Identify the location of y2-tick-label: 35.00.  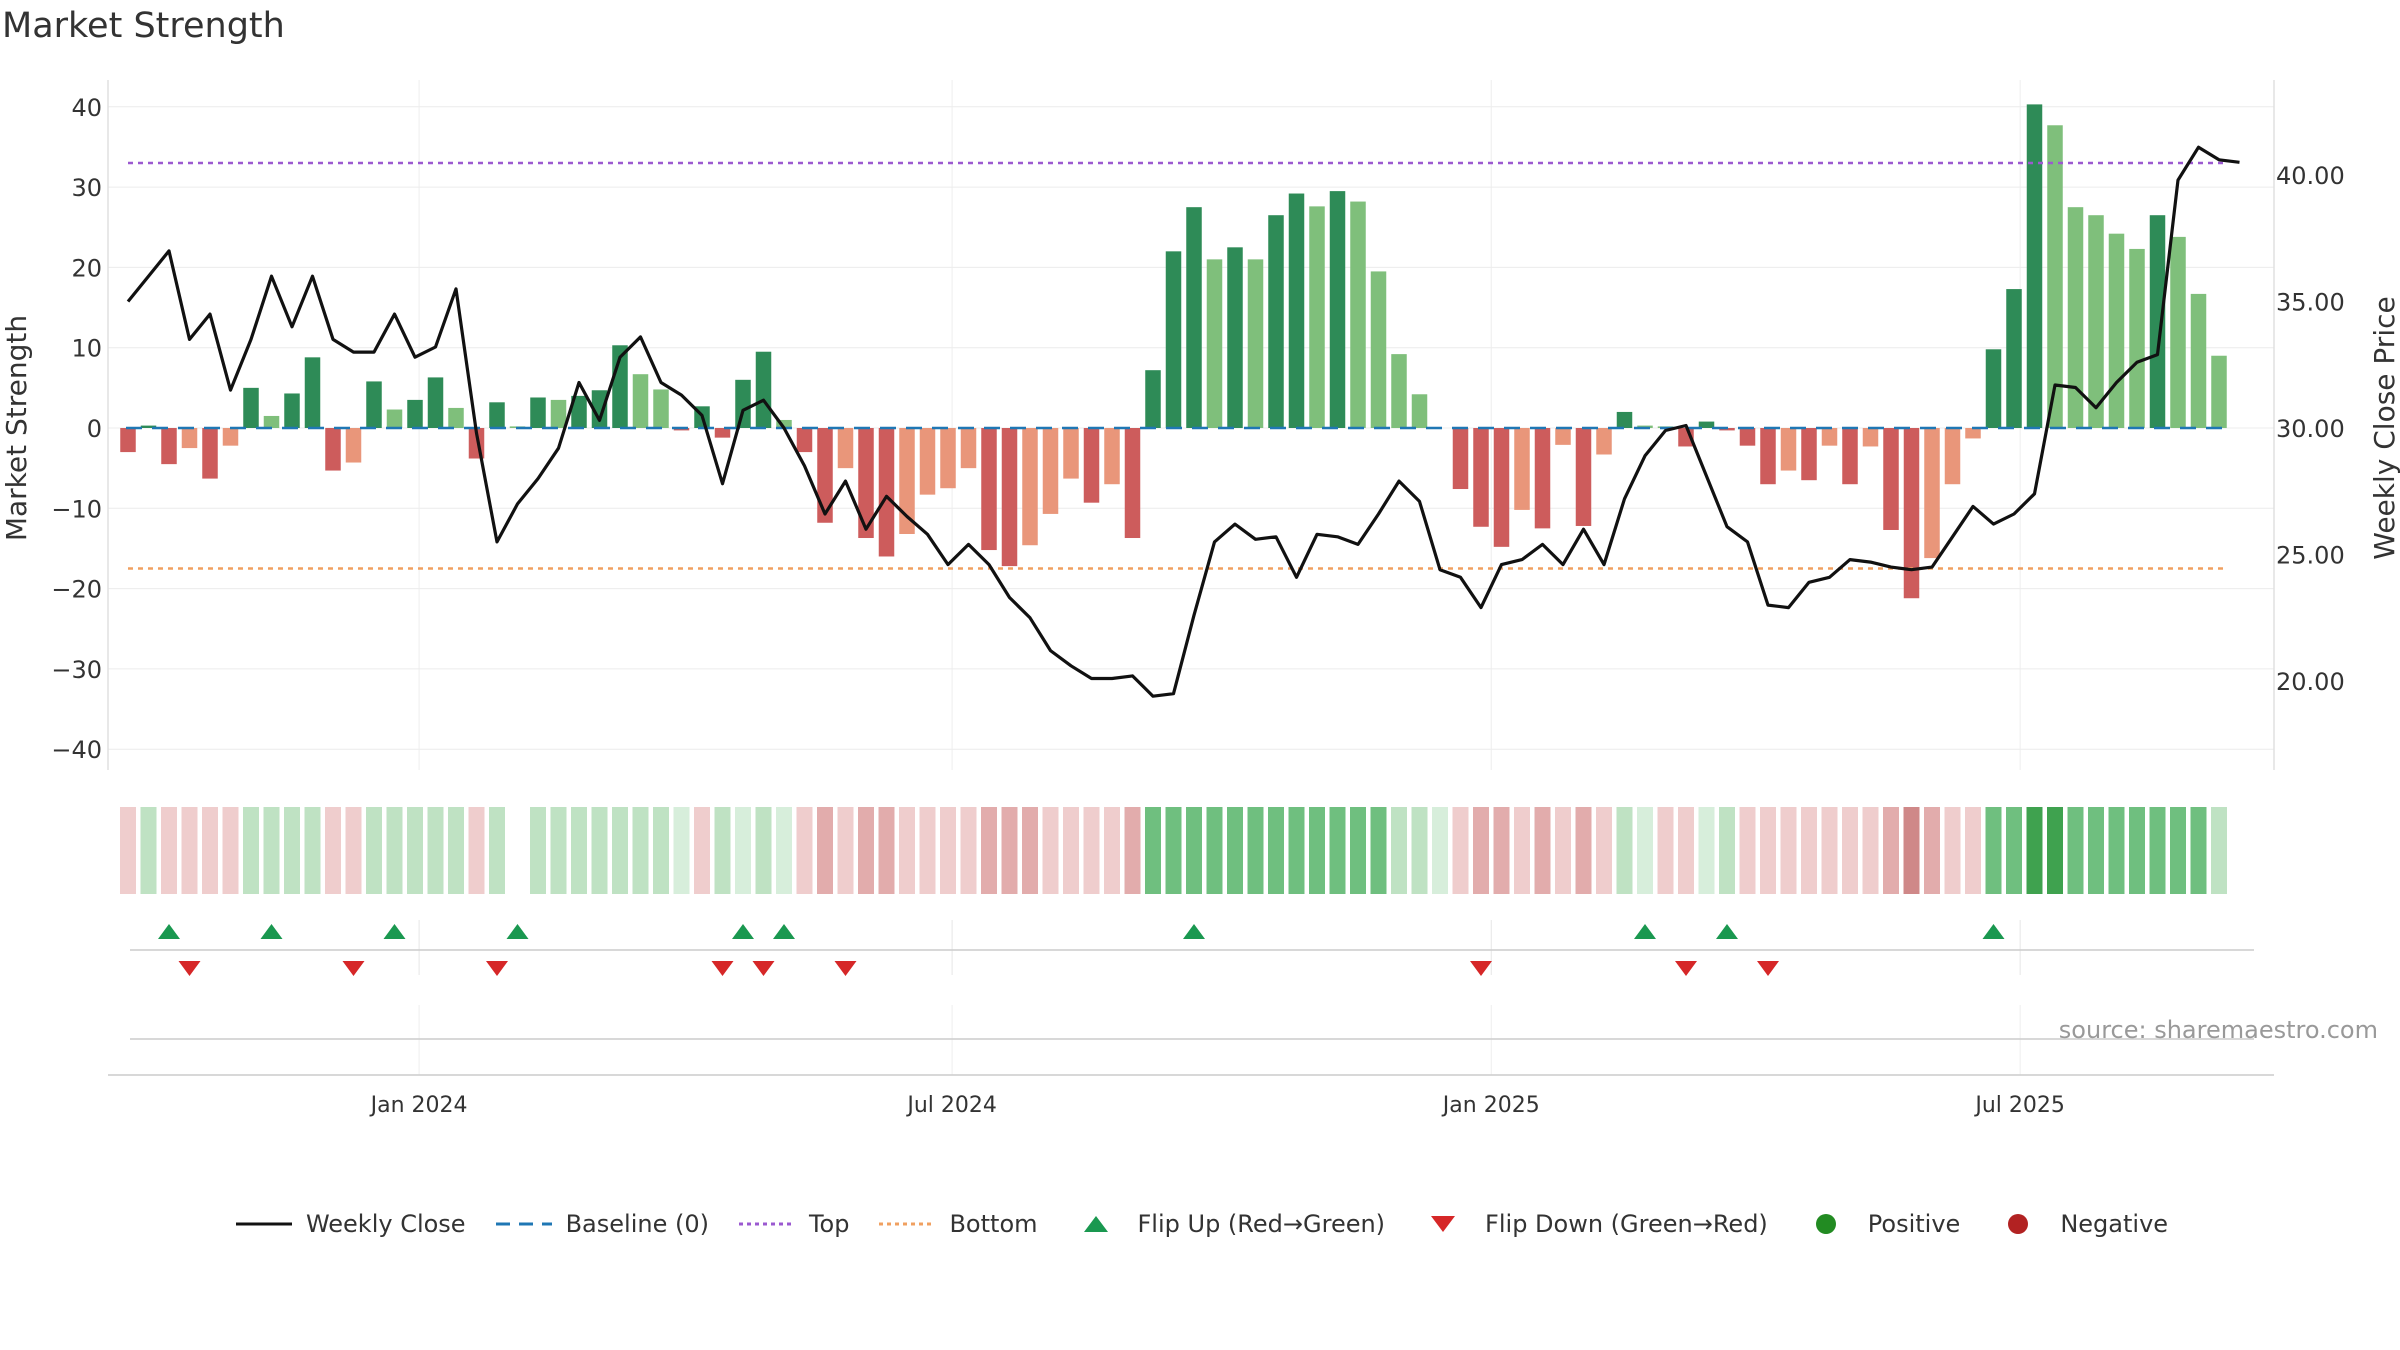
(2310, 303).